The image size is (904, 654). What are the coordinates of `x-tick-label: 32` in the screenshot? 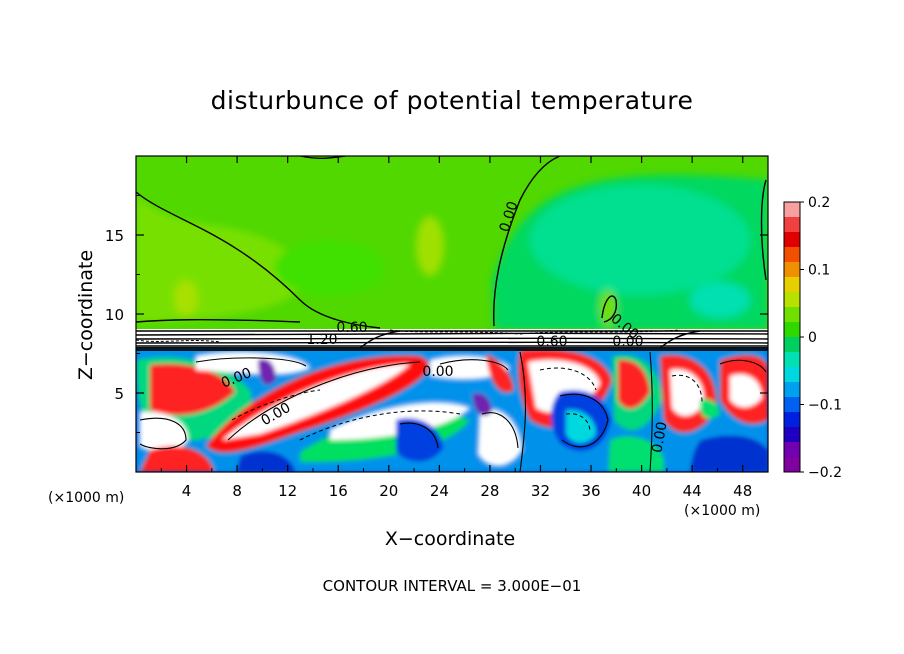 It's located at (540, 491).